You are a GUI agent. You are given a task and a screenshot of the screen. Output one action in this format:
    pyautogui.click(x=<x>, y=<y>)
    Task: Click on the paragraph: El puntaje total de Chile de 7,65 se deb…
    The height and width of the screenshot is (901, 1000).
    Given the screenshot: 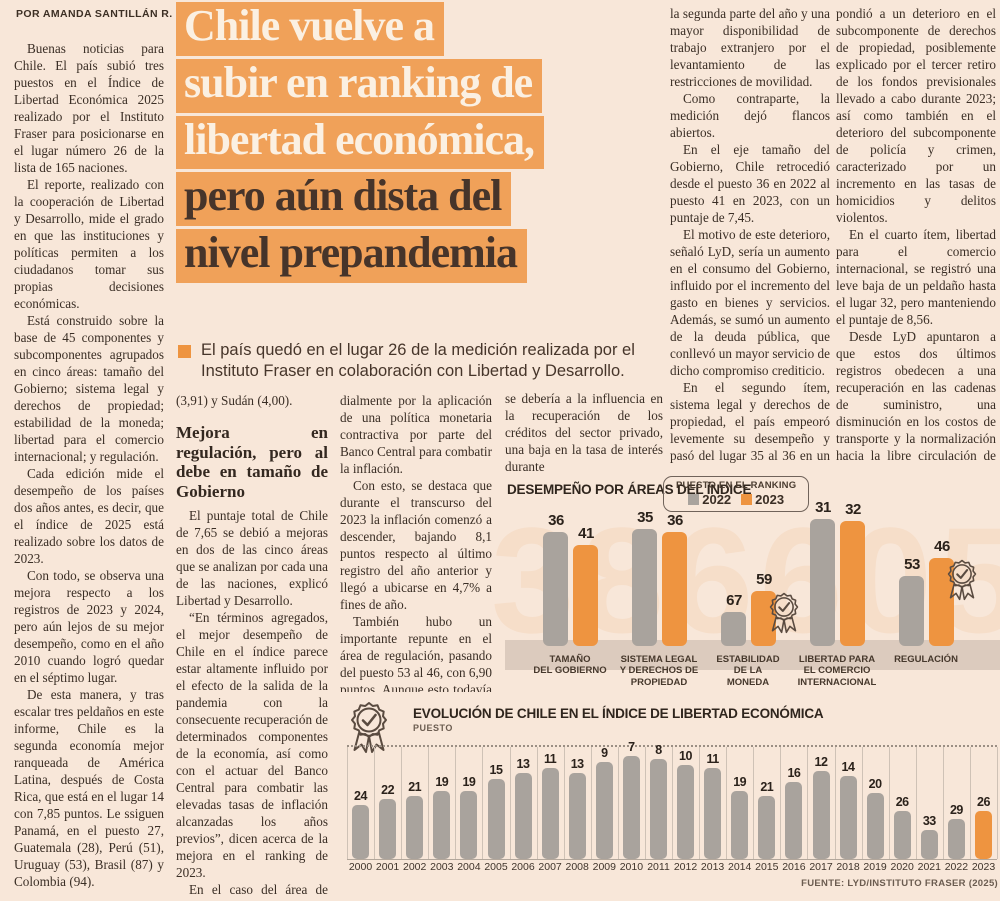 What is the action you would take?
    pyautogui.click(x=252, y=558)
    